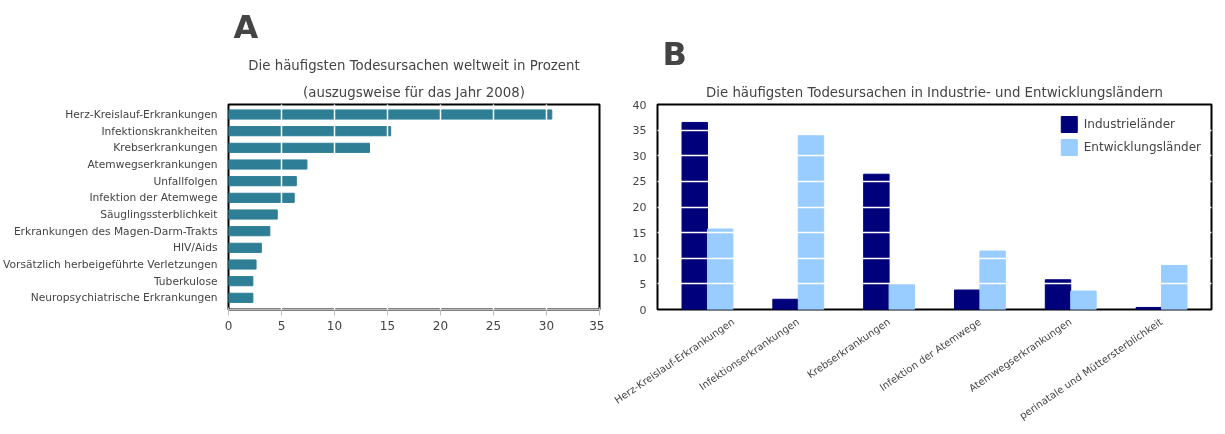  What do you see at coordinates (414, 92) in the screenshot?
I see `chart-subtitle: (auszugsweise für das Jahr 2008)` at bounding box center [414, 92].